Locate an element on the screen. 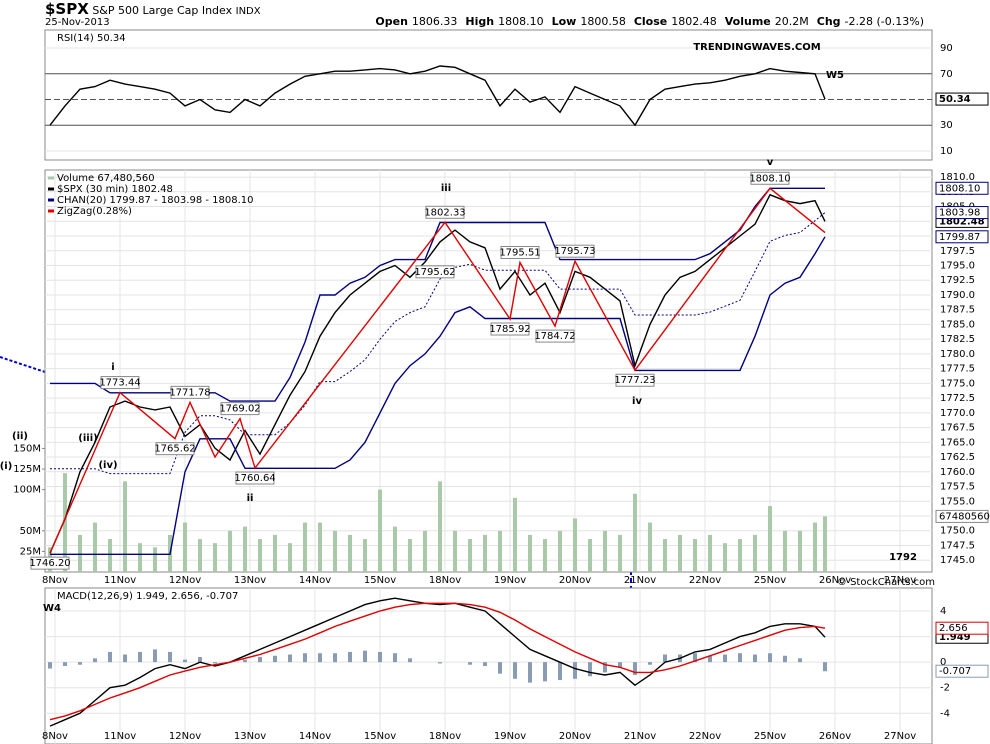 This screenshot has width=990, height=744. x-tick-label: 22Nov is located at coordinates (705, 736).